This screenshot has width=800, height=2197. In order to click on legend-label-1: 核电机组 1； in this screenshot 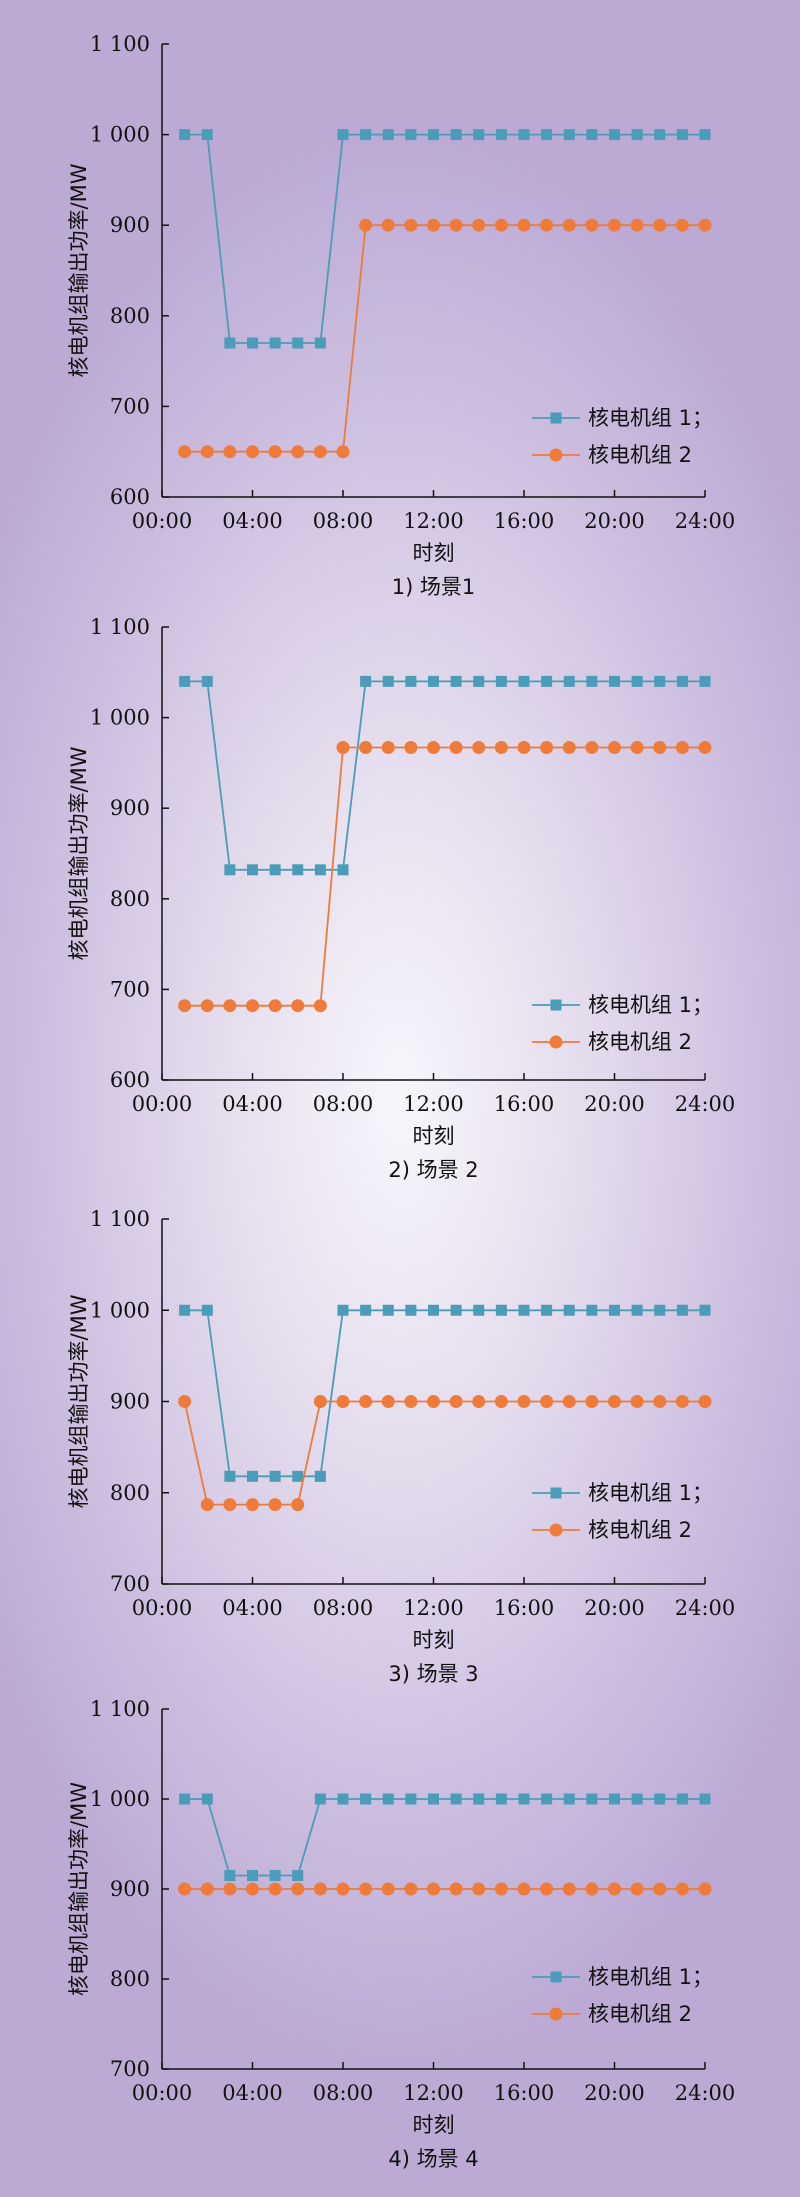, I will do `click(650, 418)`.